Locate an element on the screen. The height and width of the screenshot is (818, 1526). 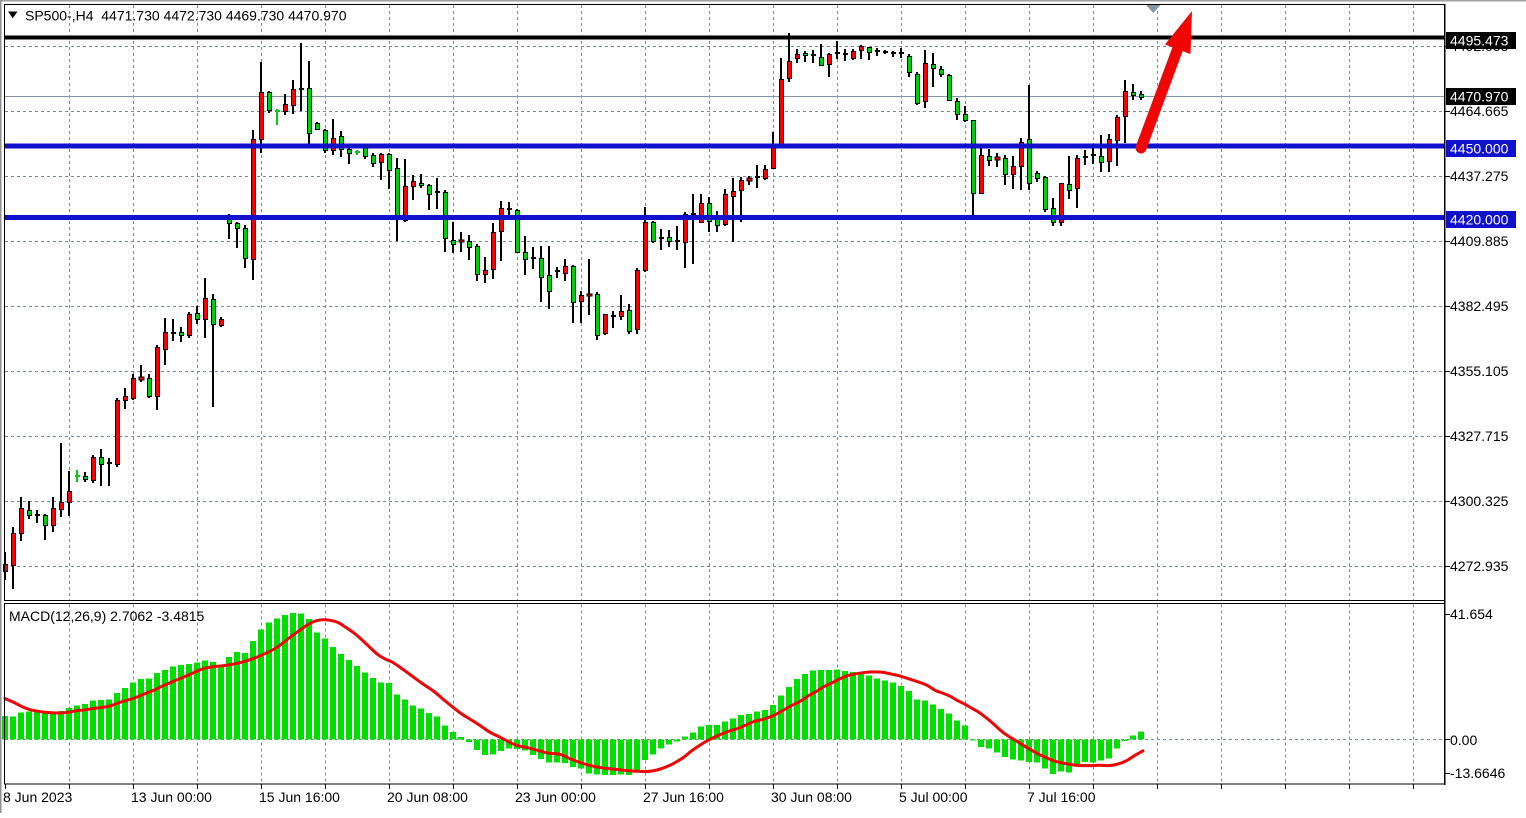
svg-text: 8 Jun 2023 is located at coordinates (37, 797).